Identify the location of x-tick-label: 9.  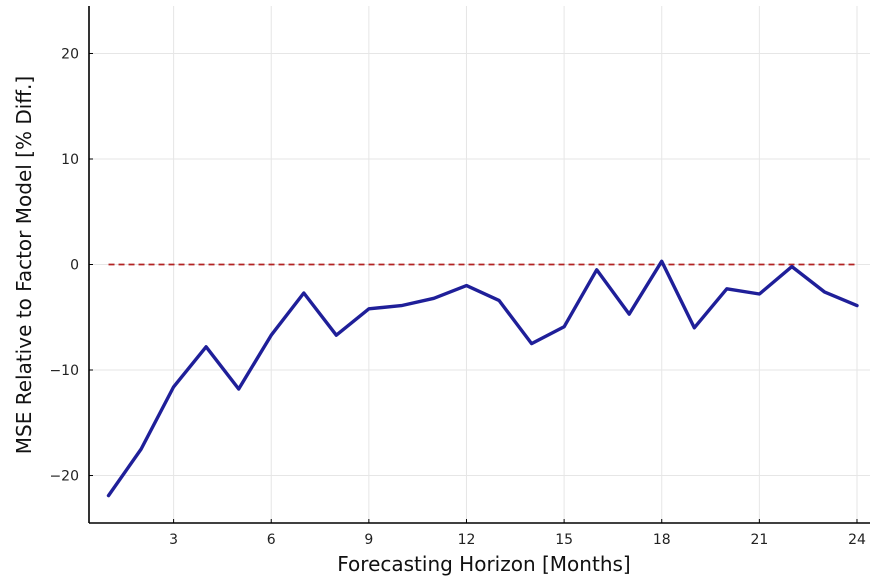
(368, 540).